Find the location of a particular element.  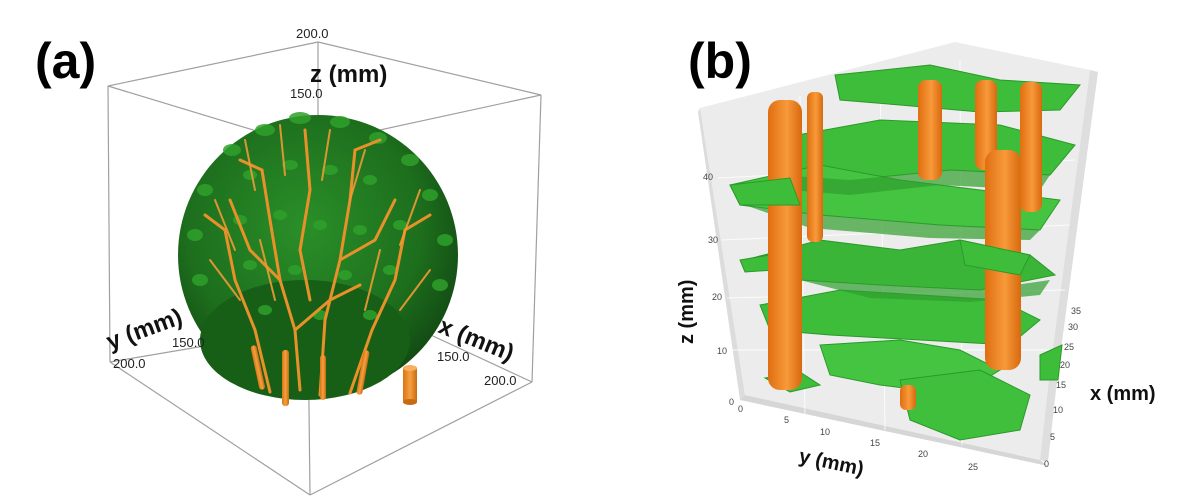

panel-b-x-ticks: 0 5 10 15 20 25 30 35 is located at coordinates (1062, 387).